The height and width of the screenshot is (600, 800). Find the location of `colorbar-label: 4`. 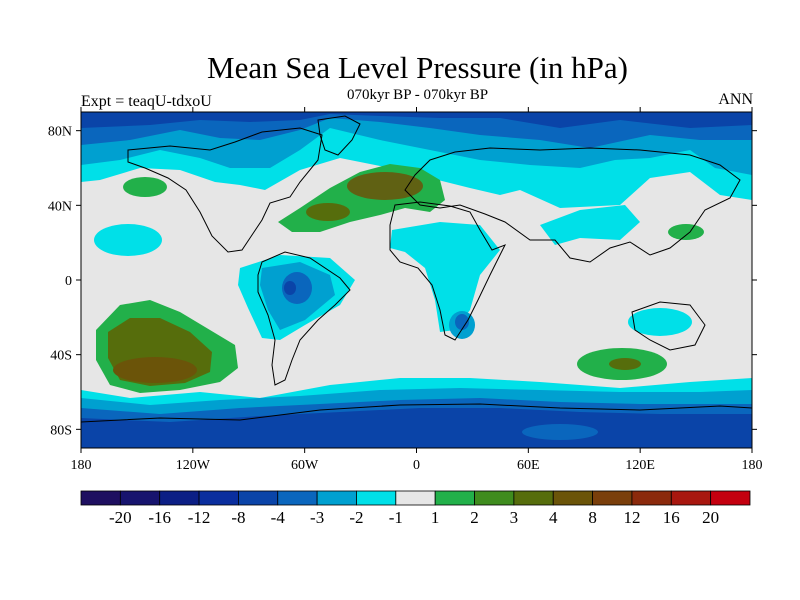

colorbar-label: 4 is located at coordinates (553, 517).